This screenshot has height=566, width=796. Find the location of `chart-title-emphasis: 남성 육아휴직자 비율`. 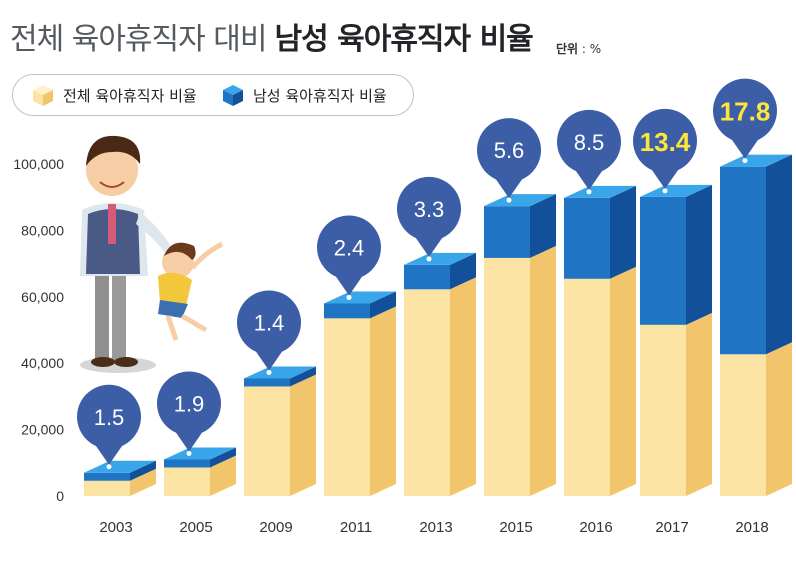

chart-title-emphasis: 남성 육아휴직자 비율 is located at coordinates (403, 39).